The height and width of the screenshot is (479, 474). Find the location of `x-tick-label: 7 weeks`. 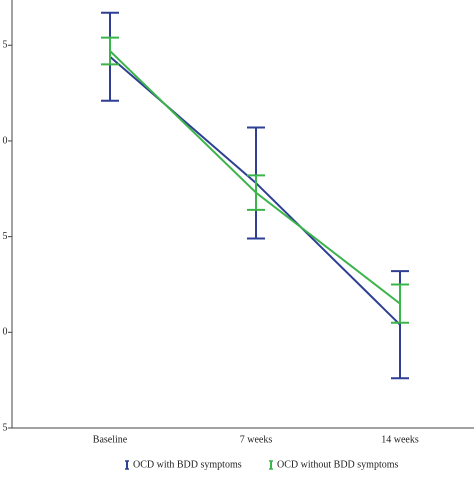

x-tick-label: 7 weeks is located at coordinates (256, 439).